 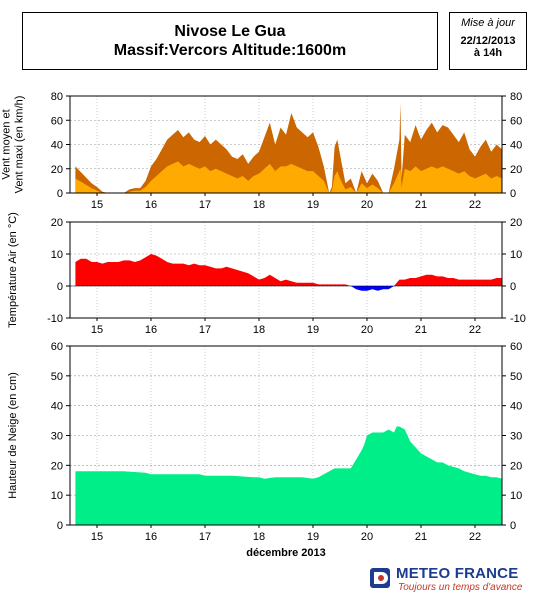 What do you see at coordinates (57, 377) in the screenshot?
I see `y-tick-label-left: 50` at bounding box center [57, 377].